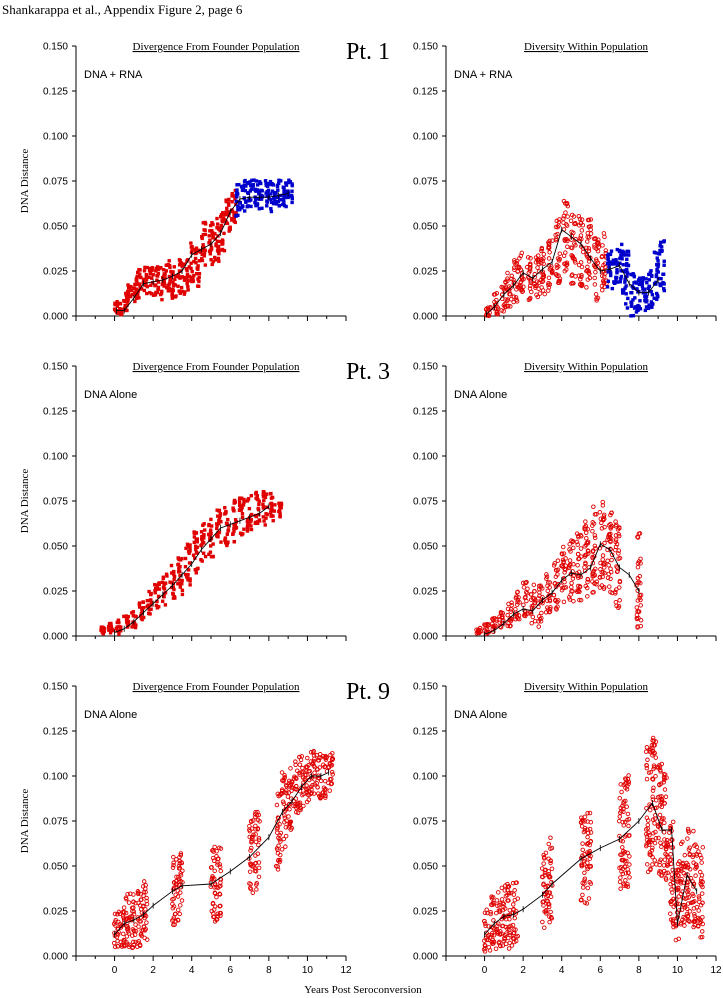 Image resolution: width=723 pixels, height=998 pixels. I want to click on panel-title: Divergence From Founder Population, so click(216, 687).